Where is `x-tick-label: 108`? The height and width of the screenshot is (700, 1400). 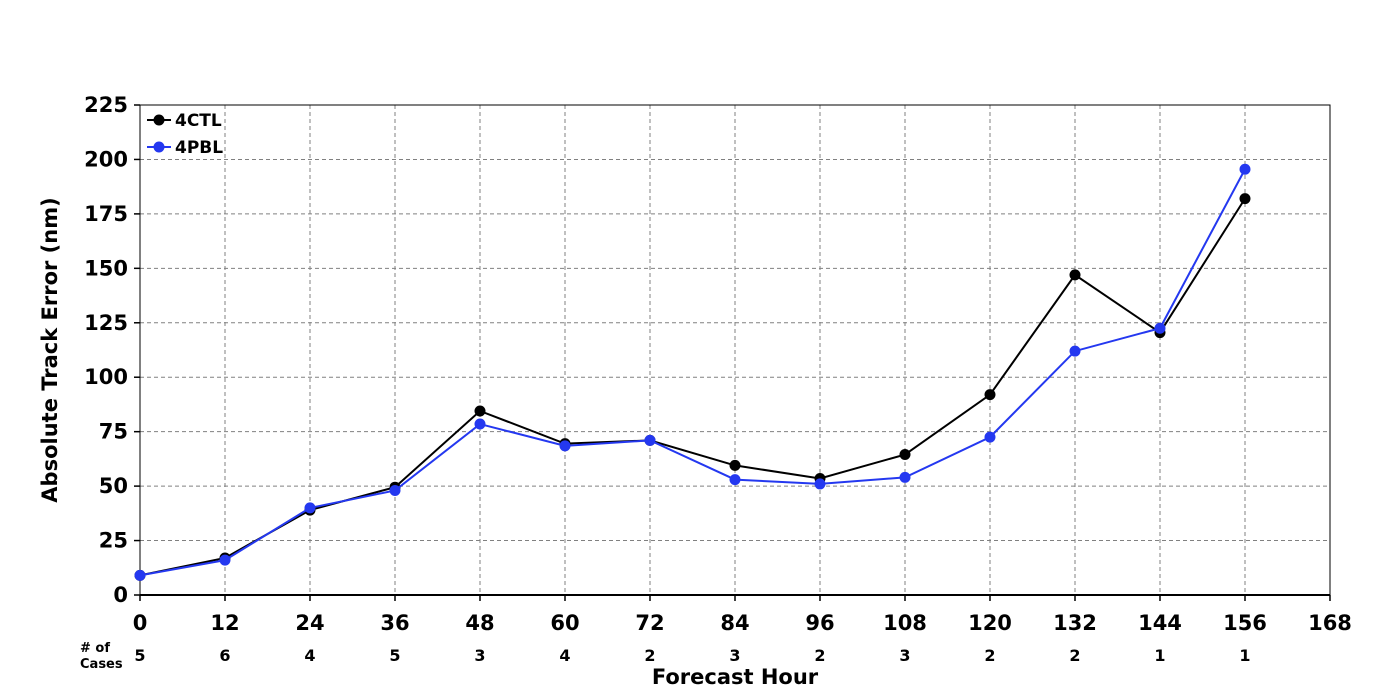 x-tick-label: 108 is located at coordinates (905, 623).